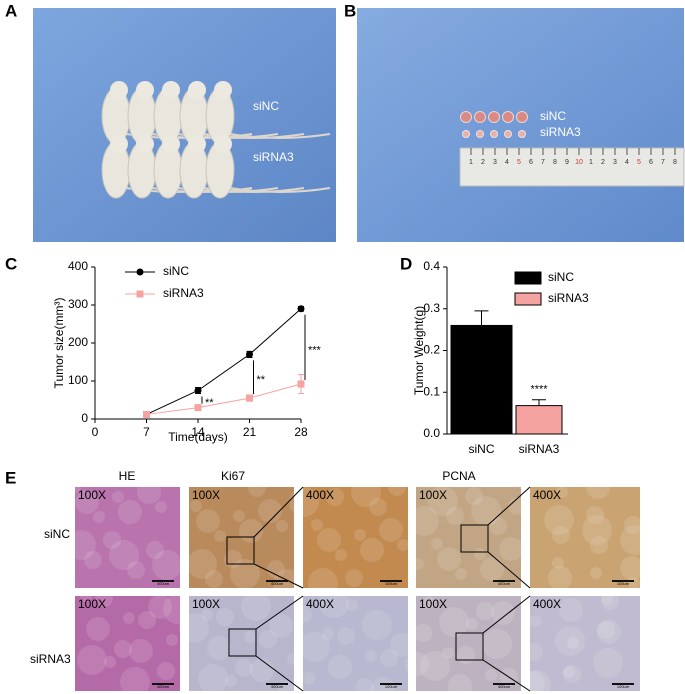 This screenshot has height=694, width=685. I want to click on panel-label: C, so click(11, 263).